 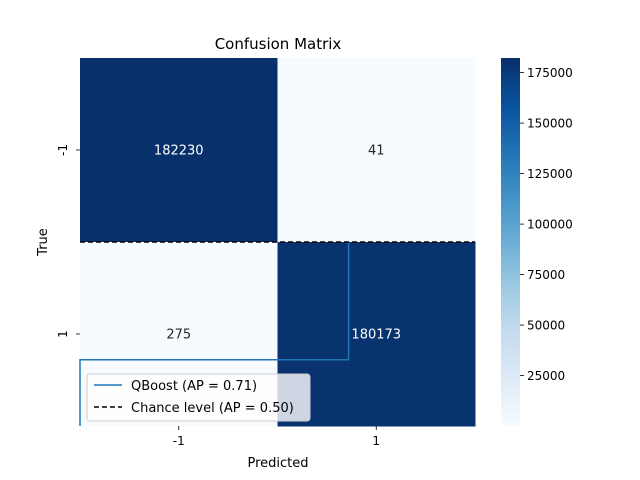 What do you see at coordinates (550, 174) in the screenshot?
I see `colorbar-tick-label: 125000` at bounding box center [550, 174].